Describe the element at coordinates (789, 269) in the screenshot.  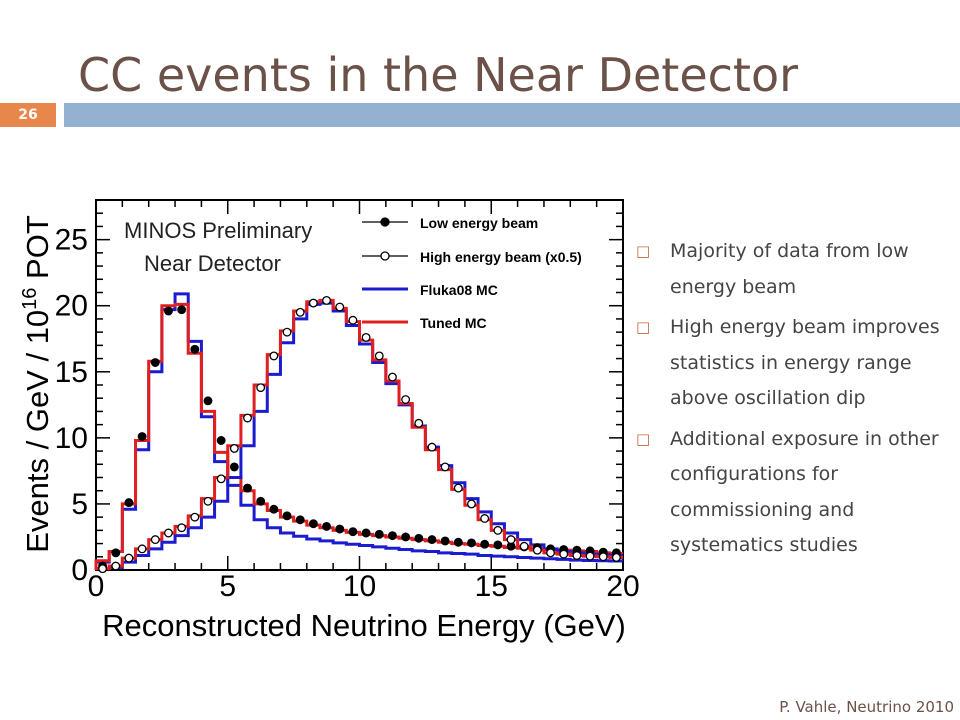
I see `bullet-text: Majority of data from low energy beam` at that location.